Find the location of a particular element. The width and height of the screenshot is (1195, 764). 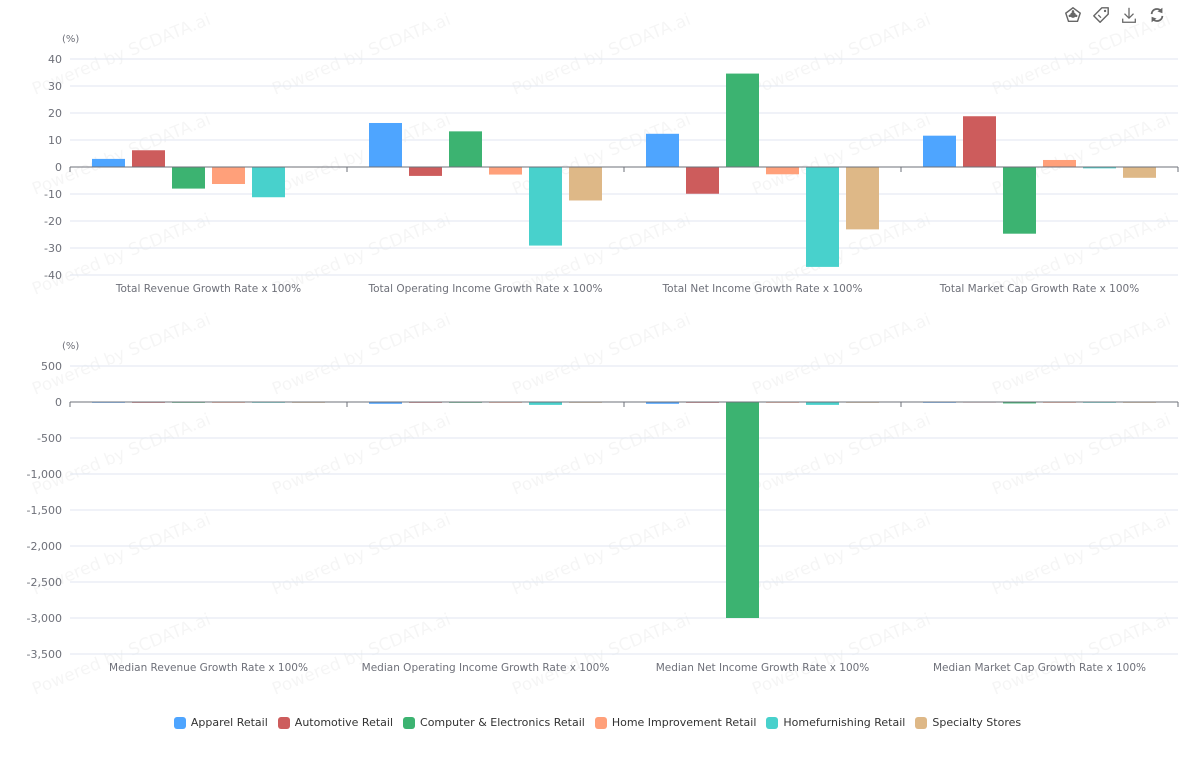

legend-item: Homefurnishing Retail is located at coordinates (835, 722).